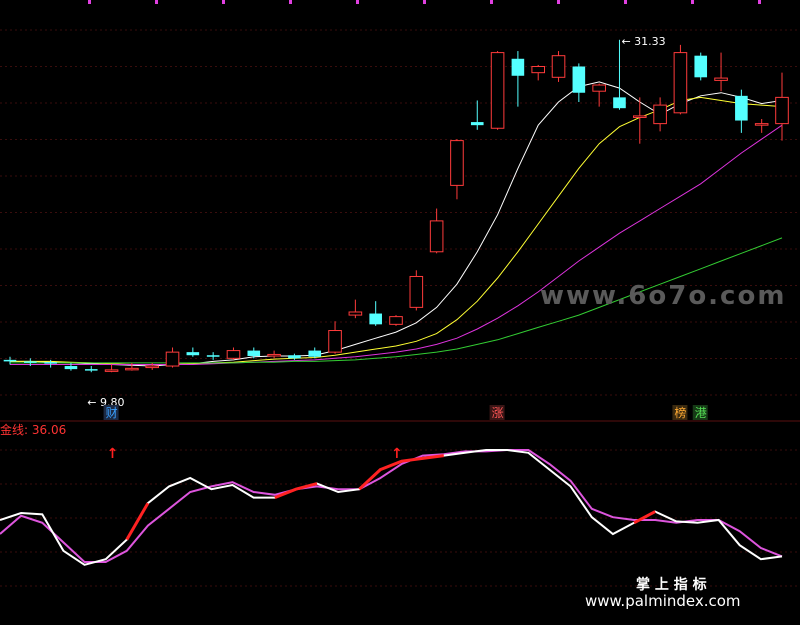 This screenshot has height=625, width=800. I want to click on event-marker: 港, so click(700, 412).